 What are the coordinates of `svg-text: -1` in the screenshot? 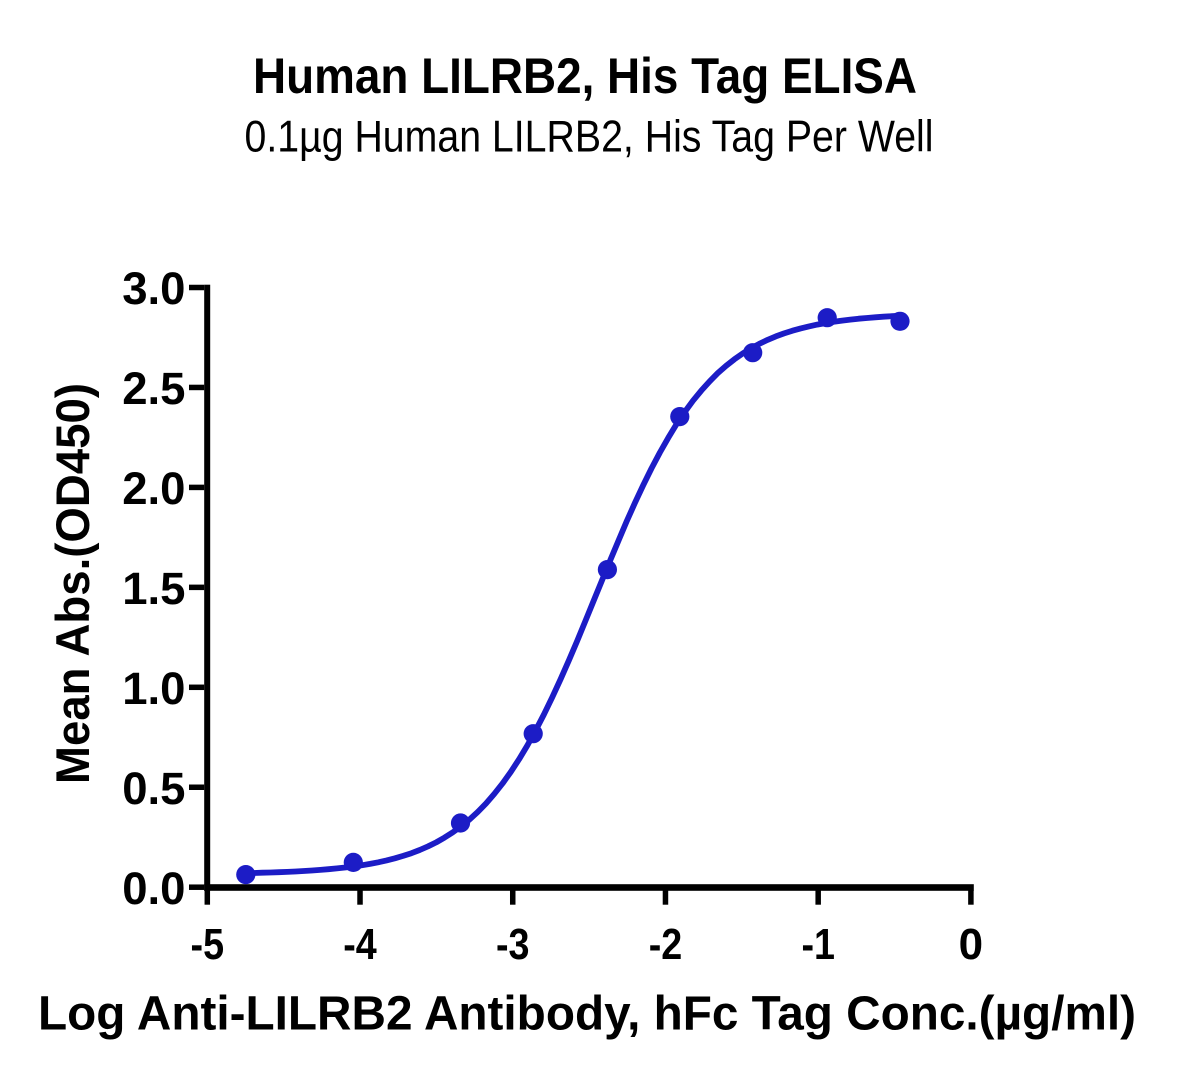 It's located at (818, 944).